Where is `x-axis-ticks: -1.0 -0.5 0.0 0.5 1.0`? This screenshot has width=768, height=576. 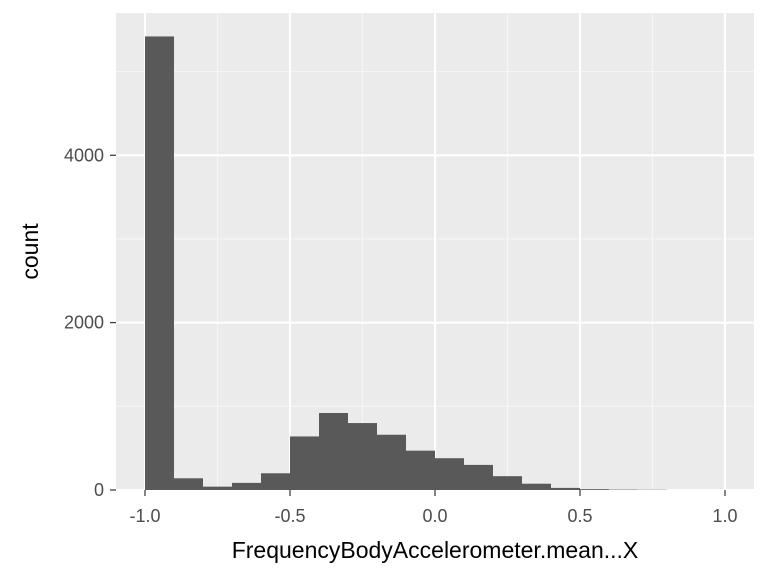
x-axis-ticks: -1.0 -0.5 0.0 0.5 1.0 is located at coordinates (433, 508).